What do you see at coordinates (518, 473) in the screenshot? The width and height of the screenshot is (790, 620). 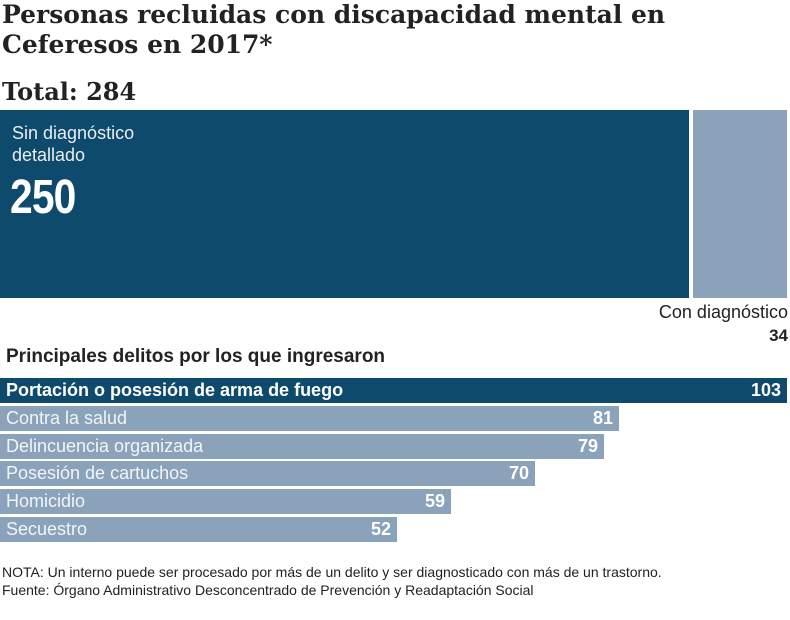 I see `bar-value: 70` at bounding box center [518, 473].